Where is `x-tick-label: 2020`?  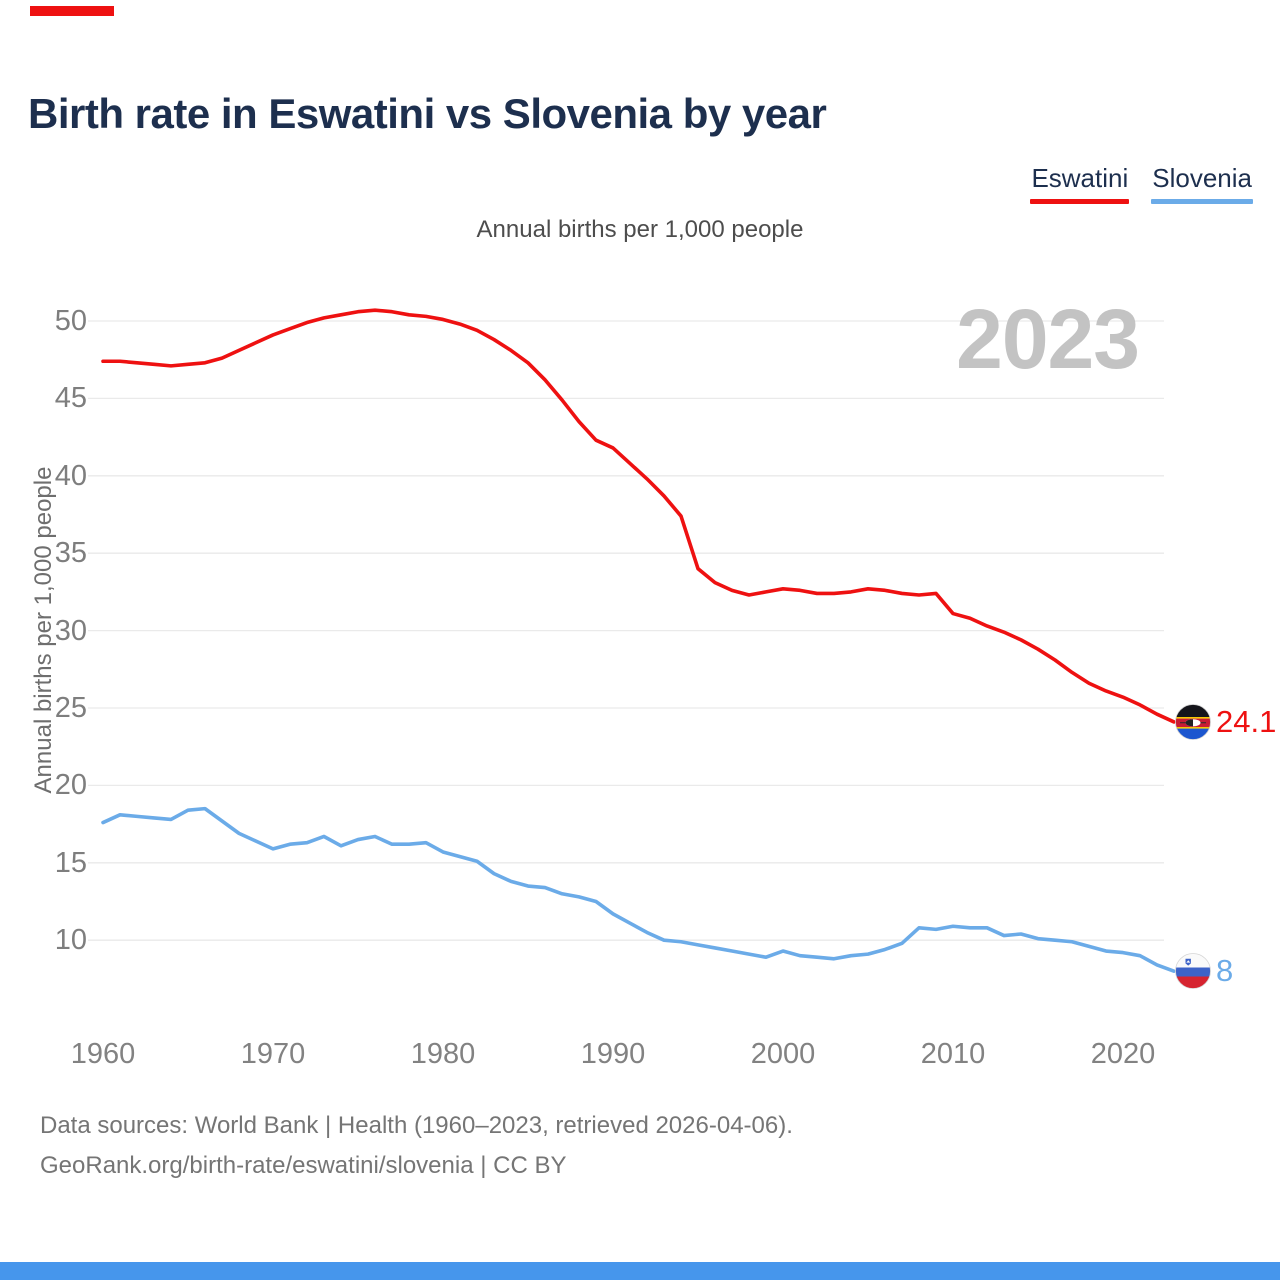
x-tick-label: 2020 is located at coordinates (1123, 1054).